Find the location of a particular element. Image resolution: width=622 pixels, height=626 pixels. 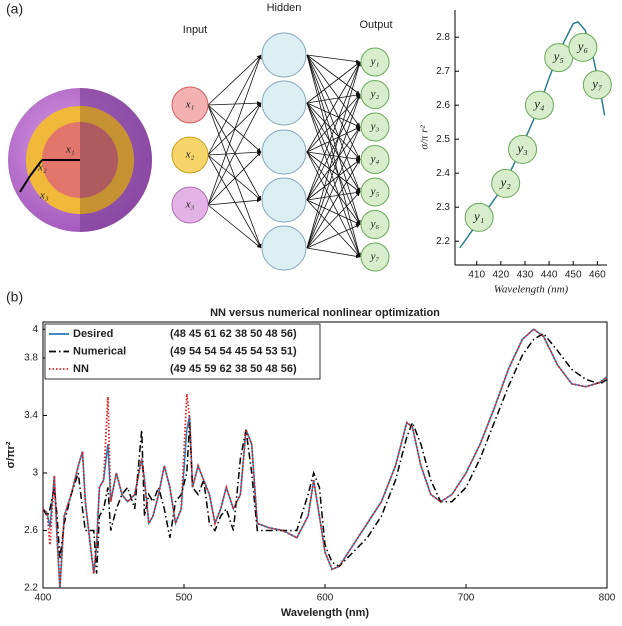

y-tick-label: 3.8 is located at coordinates (31, 358).